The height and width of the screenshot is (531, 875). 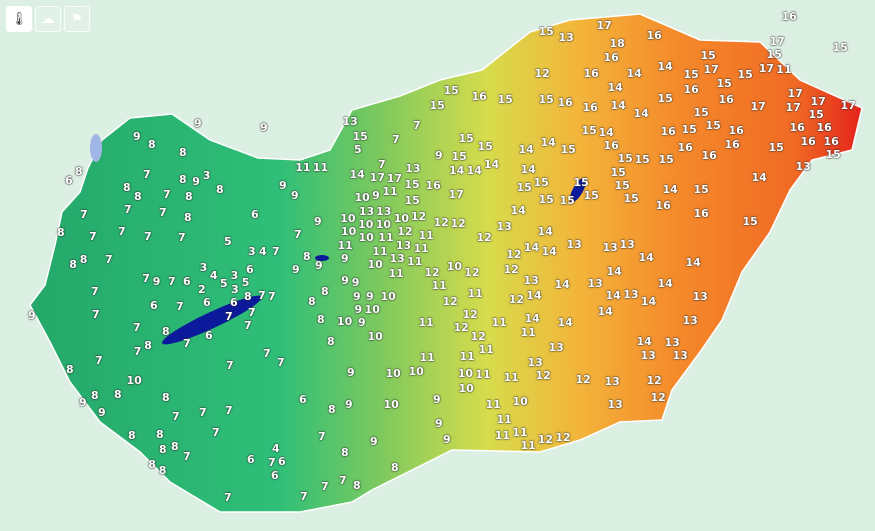 I want to click on temperature-label: 3, so click(x=206, y=175).